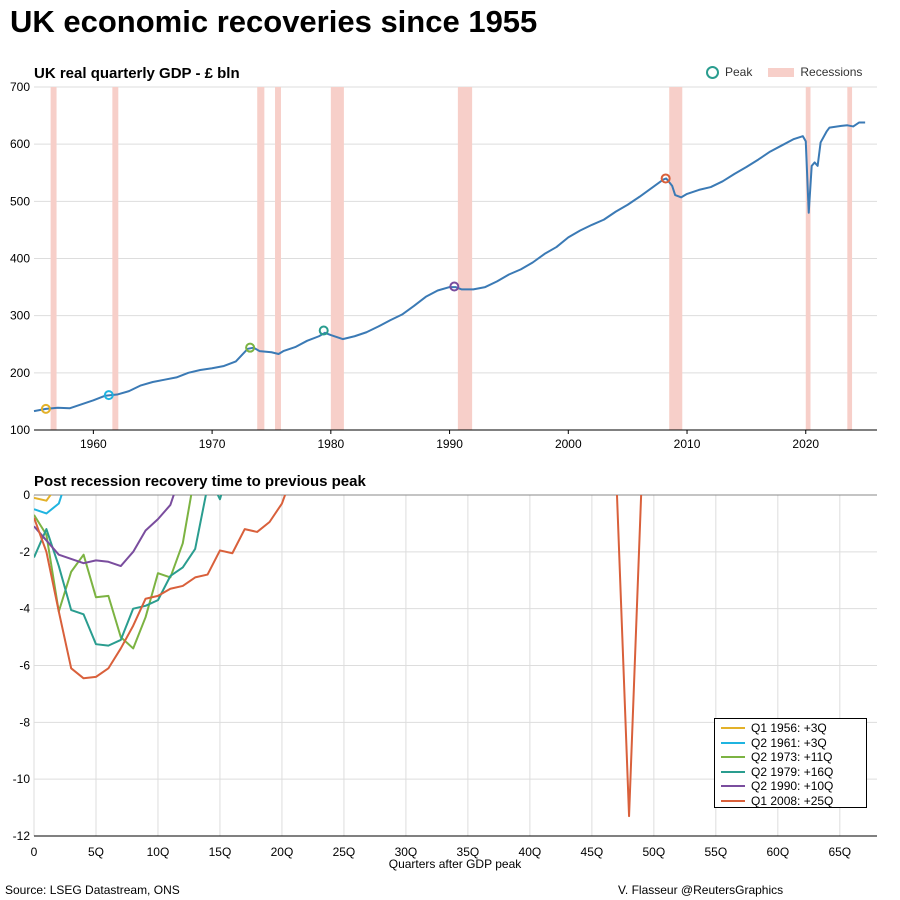 The width and height of the screenshot is (900, 900). Describe the element at coordinates (654, 852) in the screenshot. I see `recovery-x-tick-label: 50Q` at that location.